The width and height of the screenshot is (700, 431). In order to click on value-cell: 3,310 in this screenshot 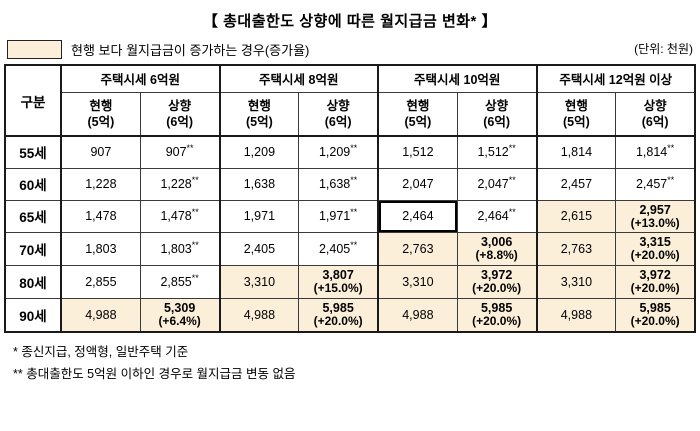, I will do `click(259, 282)`.